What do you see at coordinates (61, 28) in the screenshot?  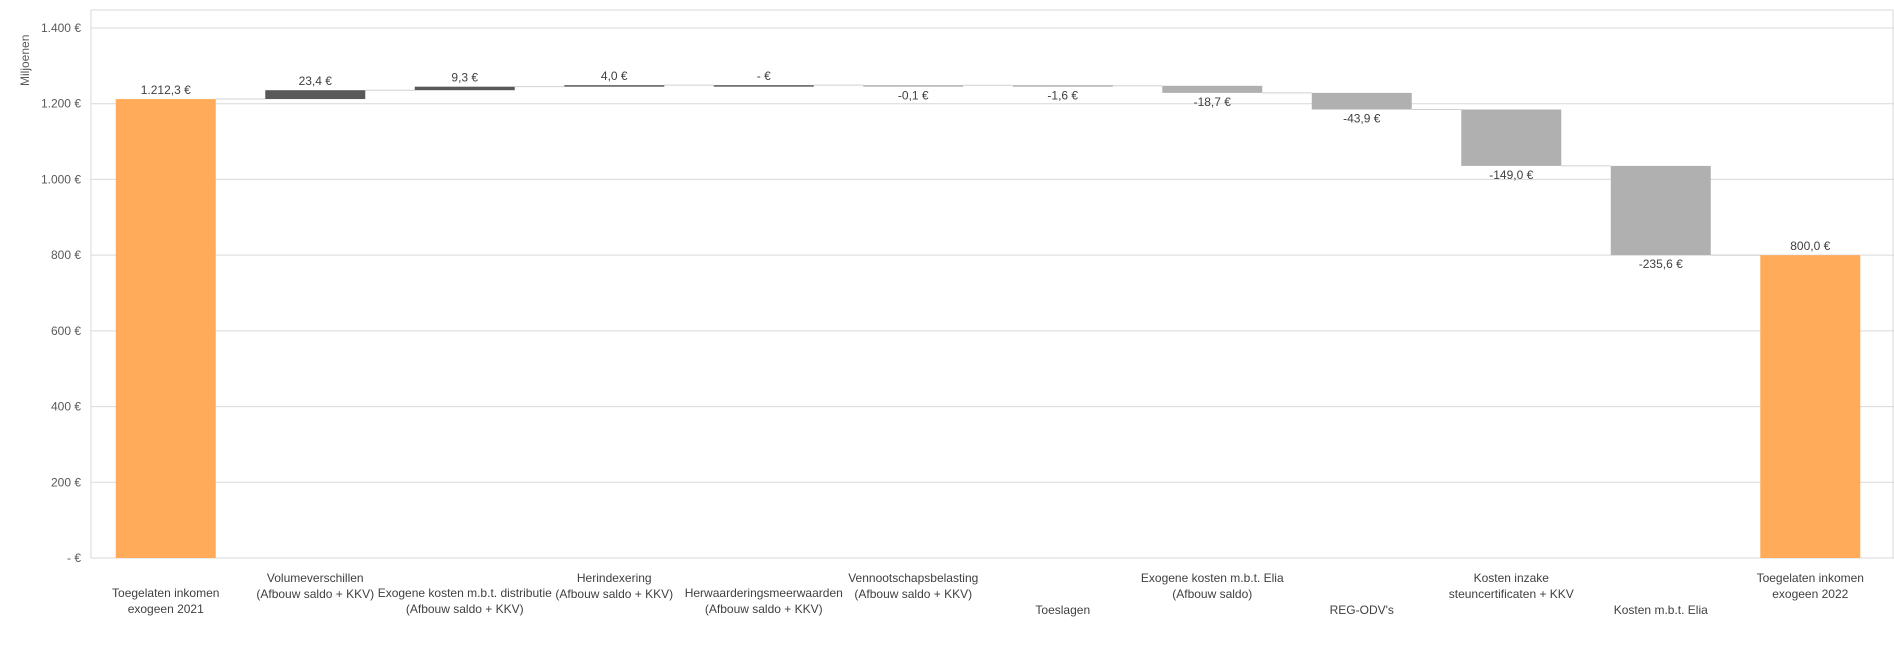 I see `y-tick-label: 1.400 €` at bounding box center [61, 28].